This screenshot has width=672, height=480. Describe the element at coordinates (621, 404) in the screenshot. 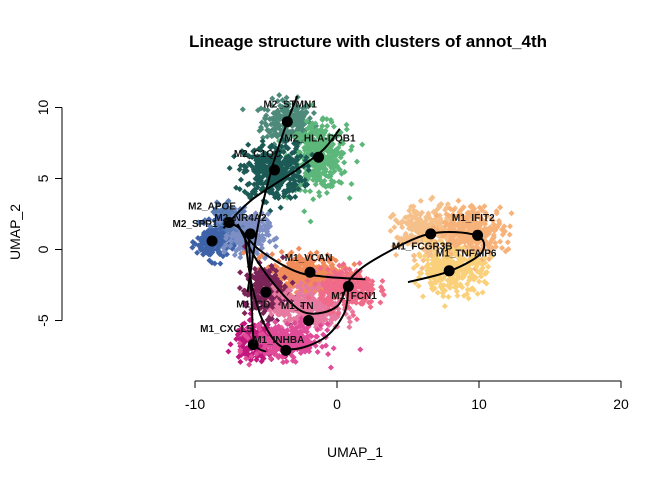

I see `x-tick-label: 20` at that location.